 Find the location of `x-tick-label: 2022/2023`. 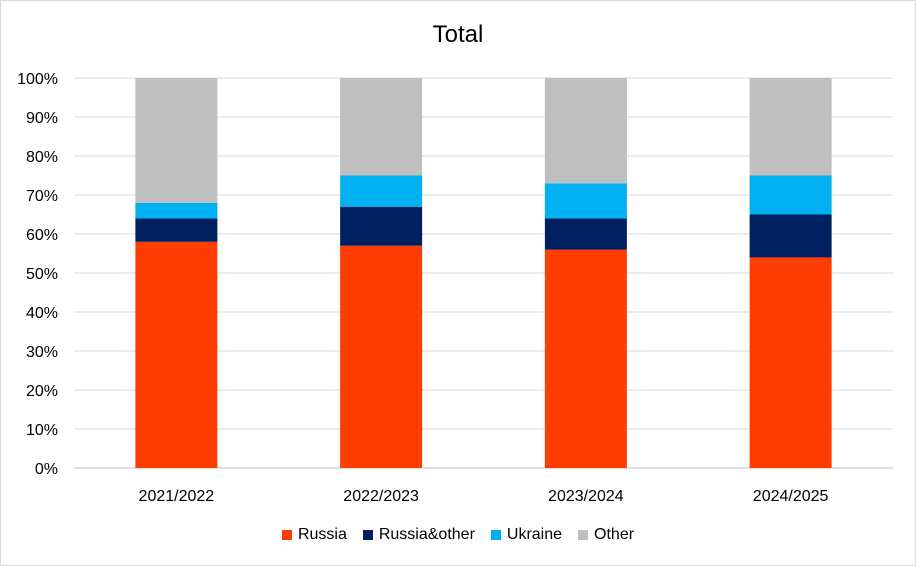

x-tick-label: 2022/2023 is located at coordinates (381, 496).